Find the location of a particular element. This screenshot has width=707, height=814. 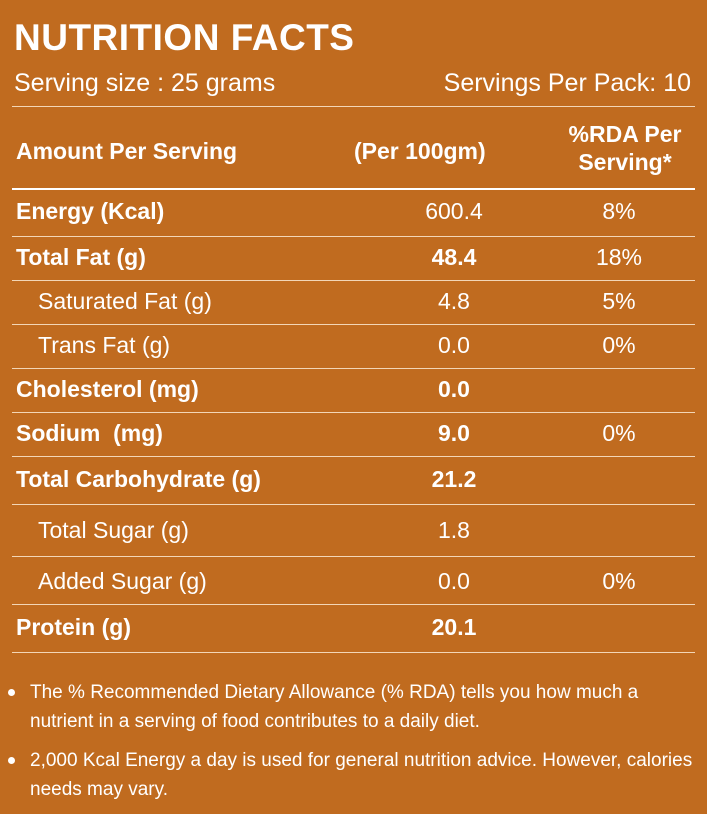

table-row: Energy (Kcal) 600.4 8% is located at coordinates (353, 212).